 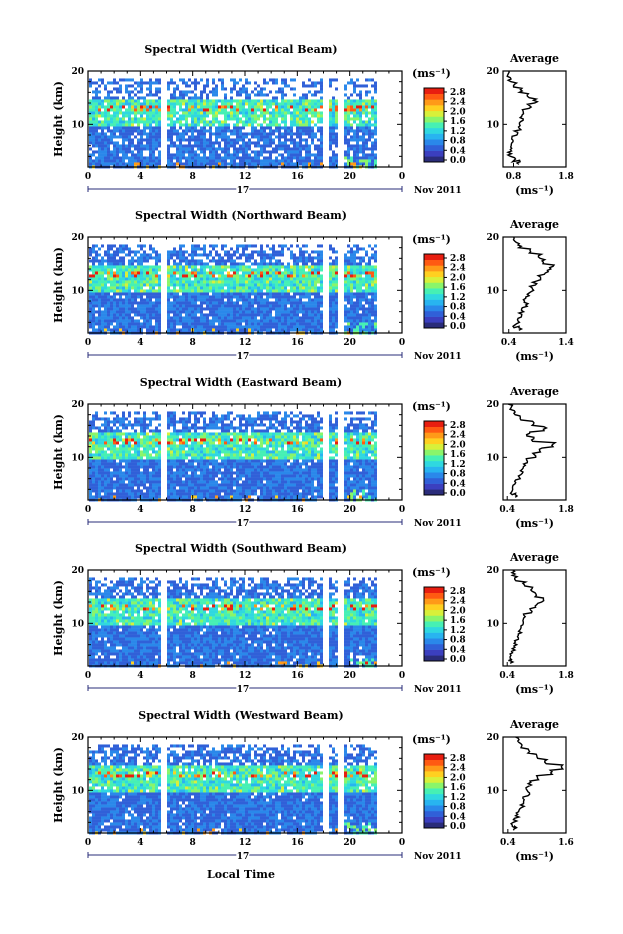 What do you see at coordinates (77, 238) in the screenshot?
I see `y-tick-label: 20` at bounding box center [77, 238].